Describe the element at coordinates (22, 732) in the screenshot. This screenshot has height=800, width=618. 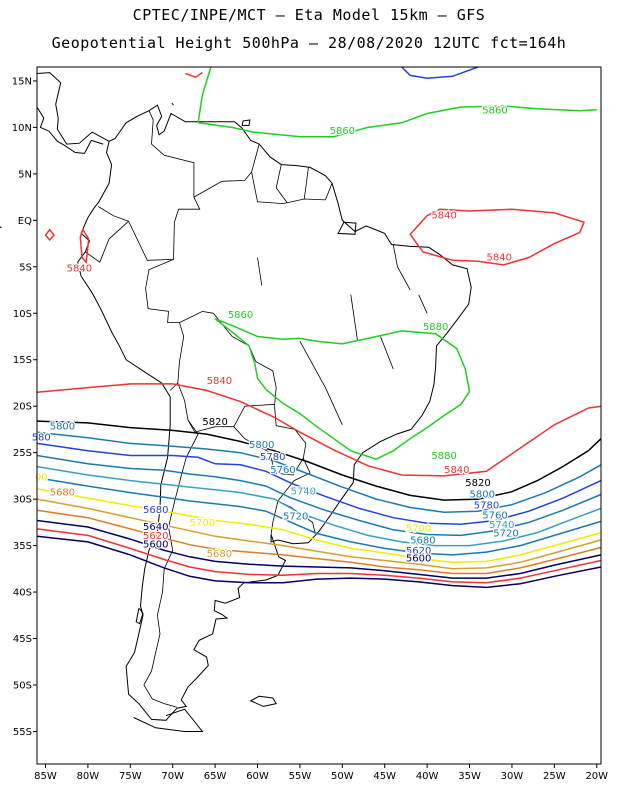
I see `lat-tick-label: 55S` at that location.